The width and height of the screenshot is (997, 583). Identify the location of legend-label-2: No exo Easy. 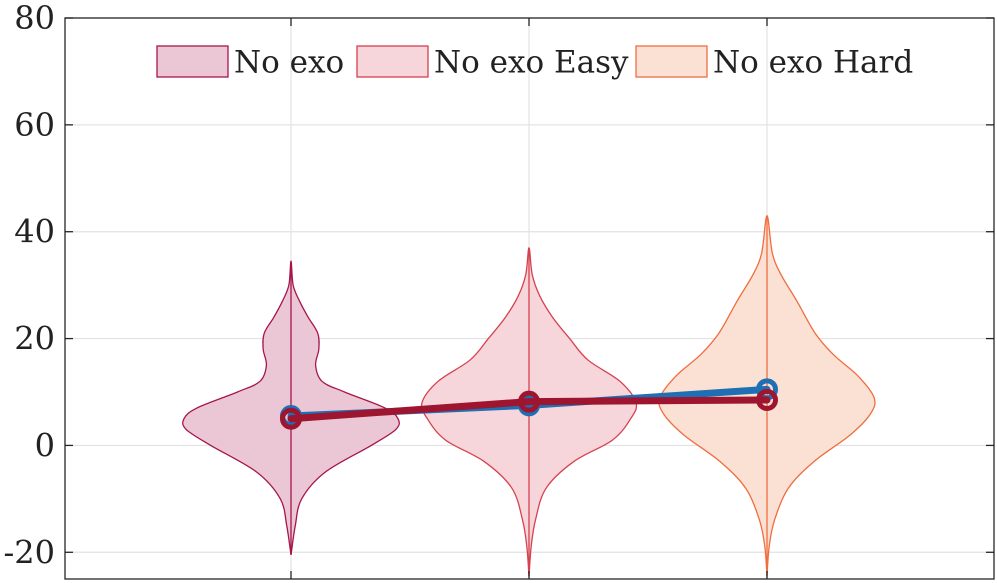
(531, 63).